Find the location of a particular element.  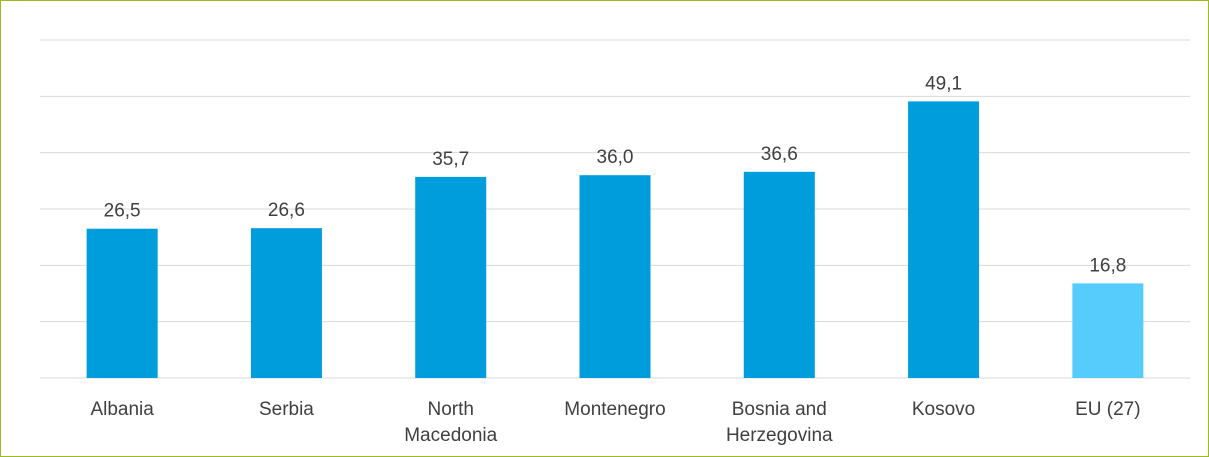

data-label: 35,7 is located at coordinates (450, 159).